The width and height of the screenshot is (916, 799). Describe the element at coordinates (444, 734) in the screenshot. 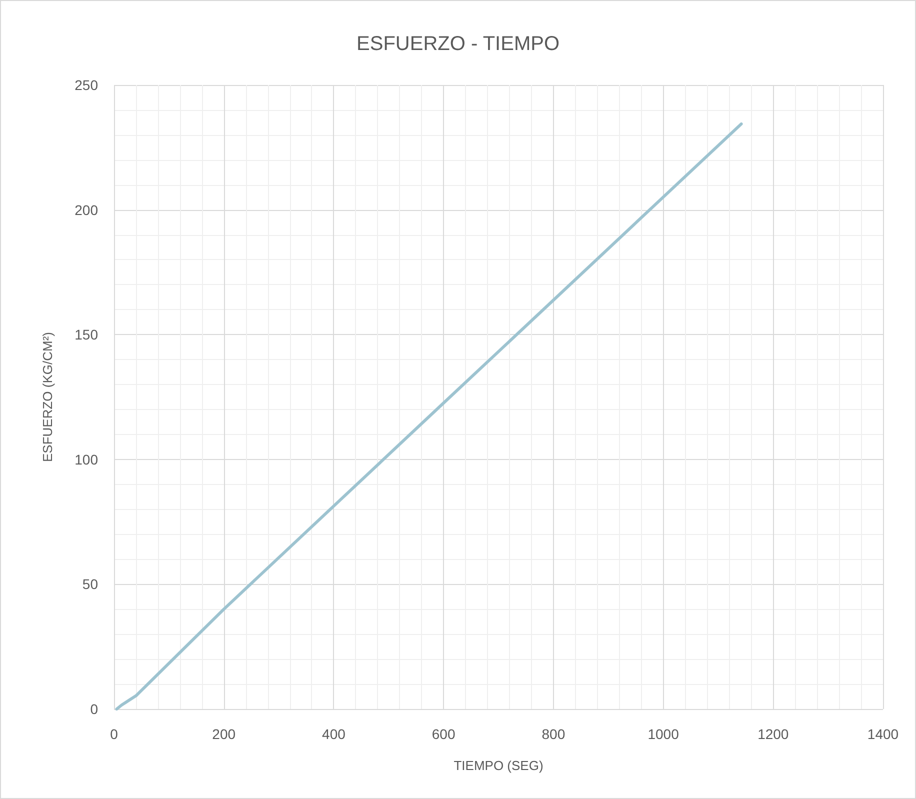

I see `x-tick-label: 600` at that location.